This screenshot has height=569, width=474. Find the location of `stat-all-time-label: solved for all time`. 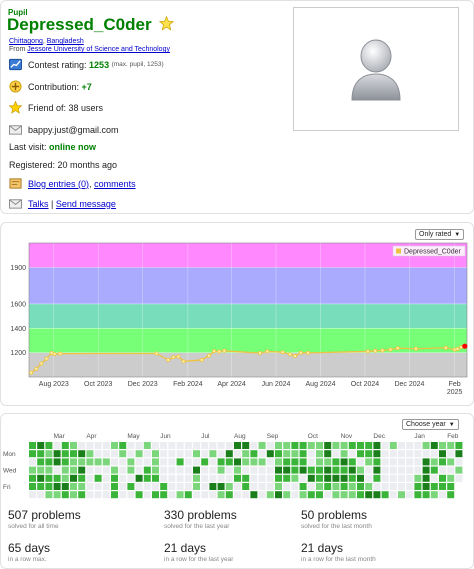

stat-all-time-label: solved for all time is located at coordinates (33, 526).